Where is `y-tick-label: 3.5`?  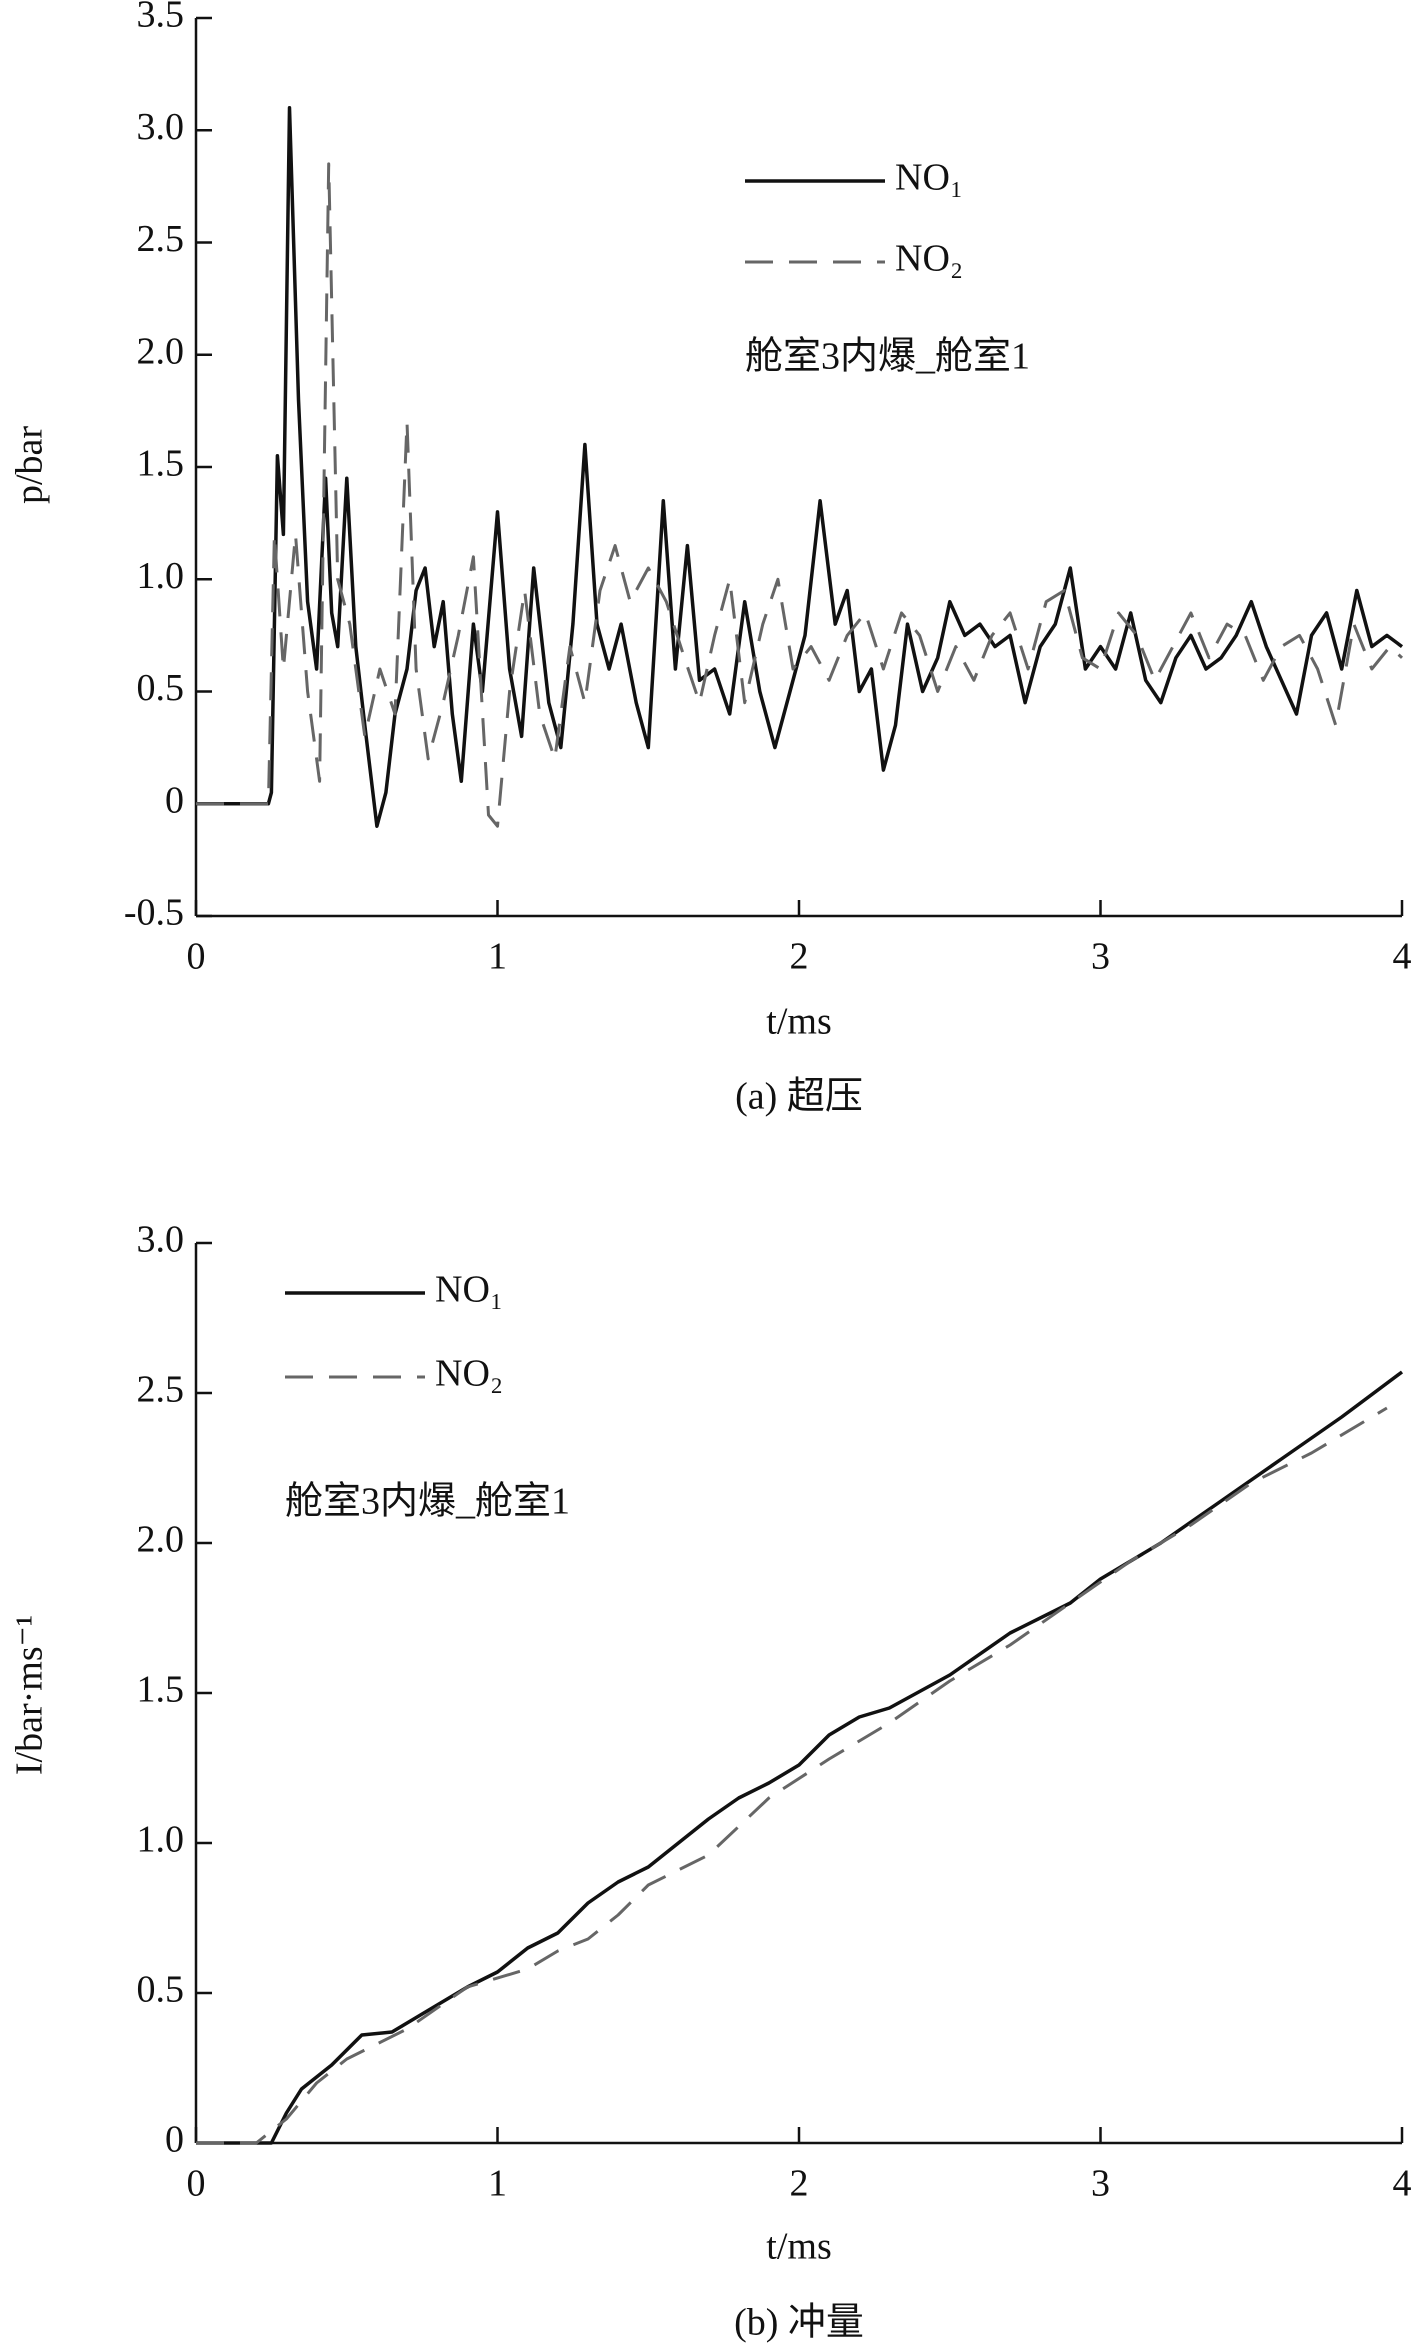 y-tick-label: 3.5 is located at coordinates (161, 18).